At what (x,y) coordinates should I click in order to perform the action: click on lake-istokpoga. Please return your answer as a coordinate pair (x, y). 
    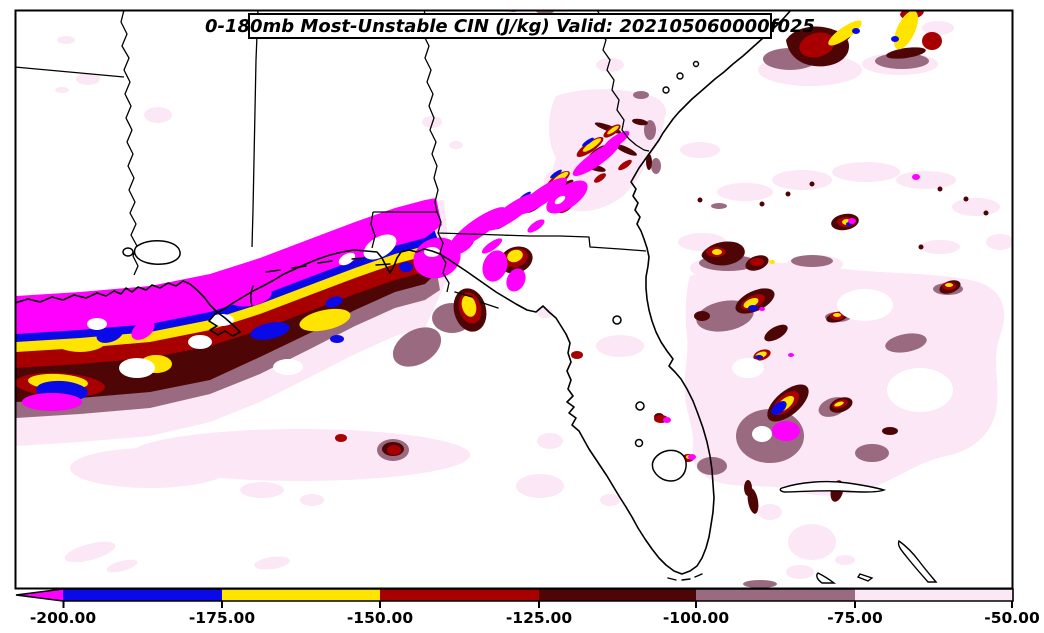
    Looking at the image, I should click on (639, 443).